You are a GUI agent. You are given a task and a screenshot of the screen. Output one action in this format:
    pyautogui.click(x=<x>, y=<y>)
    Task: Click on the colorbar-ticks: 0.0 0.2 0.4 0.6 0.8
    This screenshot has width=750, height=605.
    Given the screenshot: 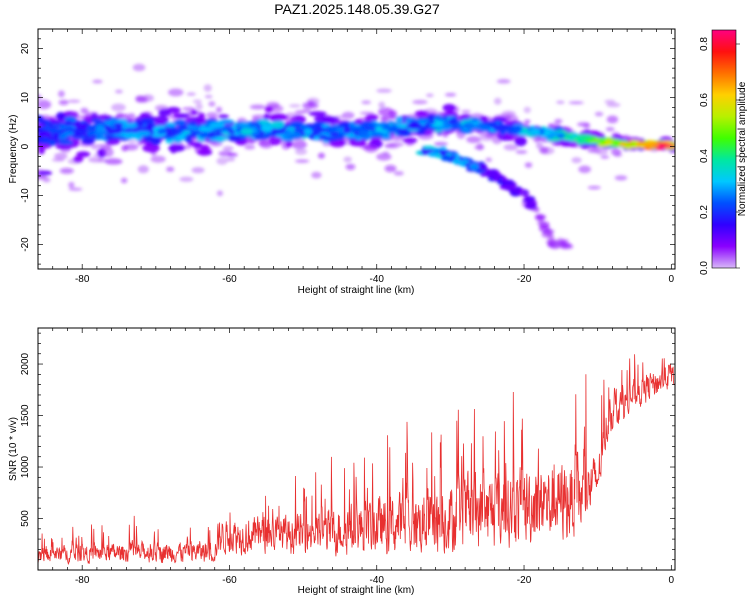 What is the action you would take?
    pyautogui.click(x=719, y=156)
    